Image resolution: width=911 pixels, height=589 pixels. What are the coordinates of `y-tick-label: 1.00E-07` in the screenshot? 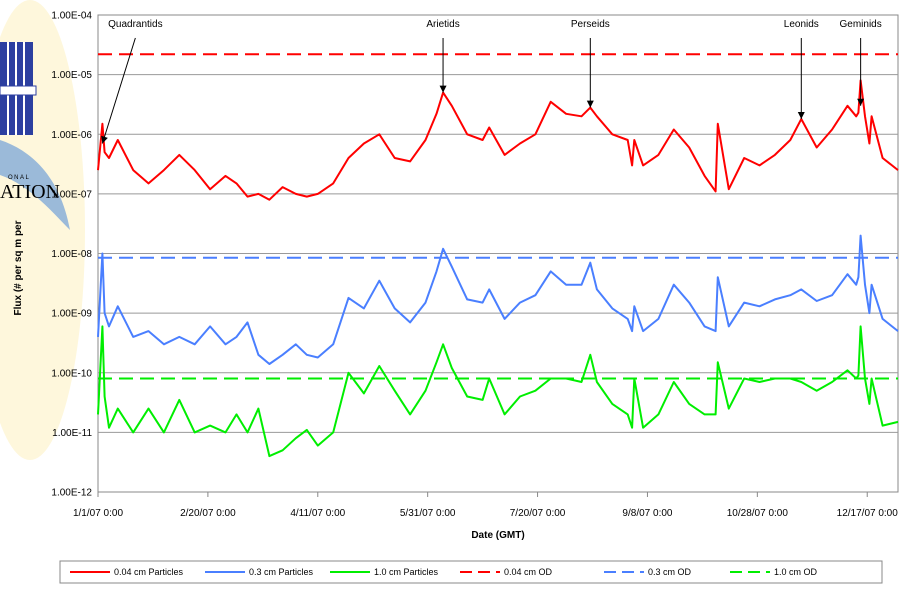 It's located at (71, 194).